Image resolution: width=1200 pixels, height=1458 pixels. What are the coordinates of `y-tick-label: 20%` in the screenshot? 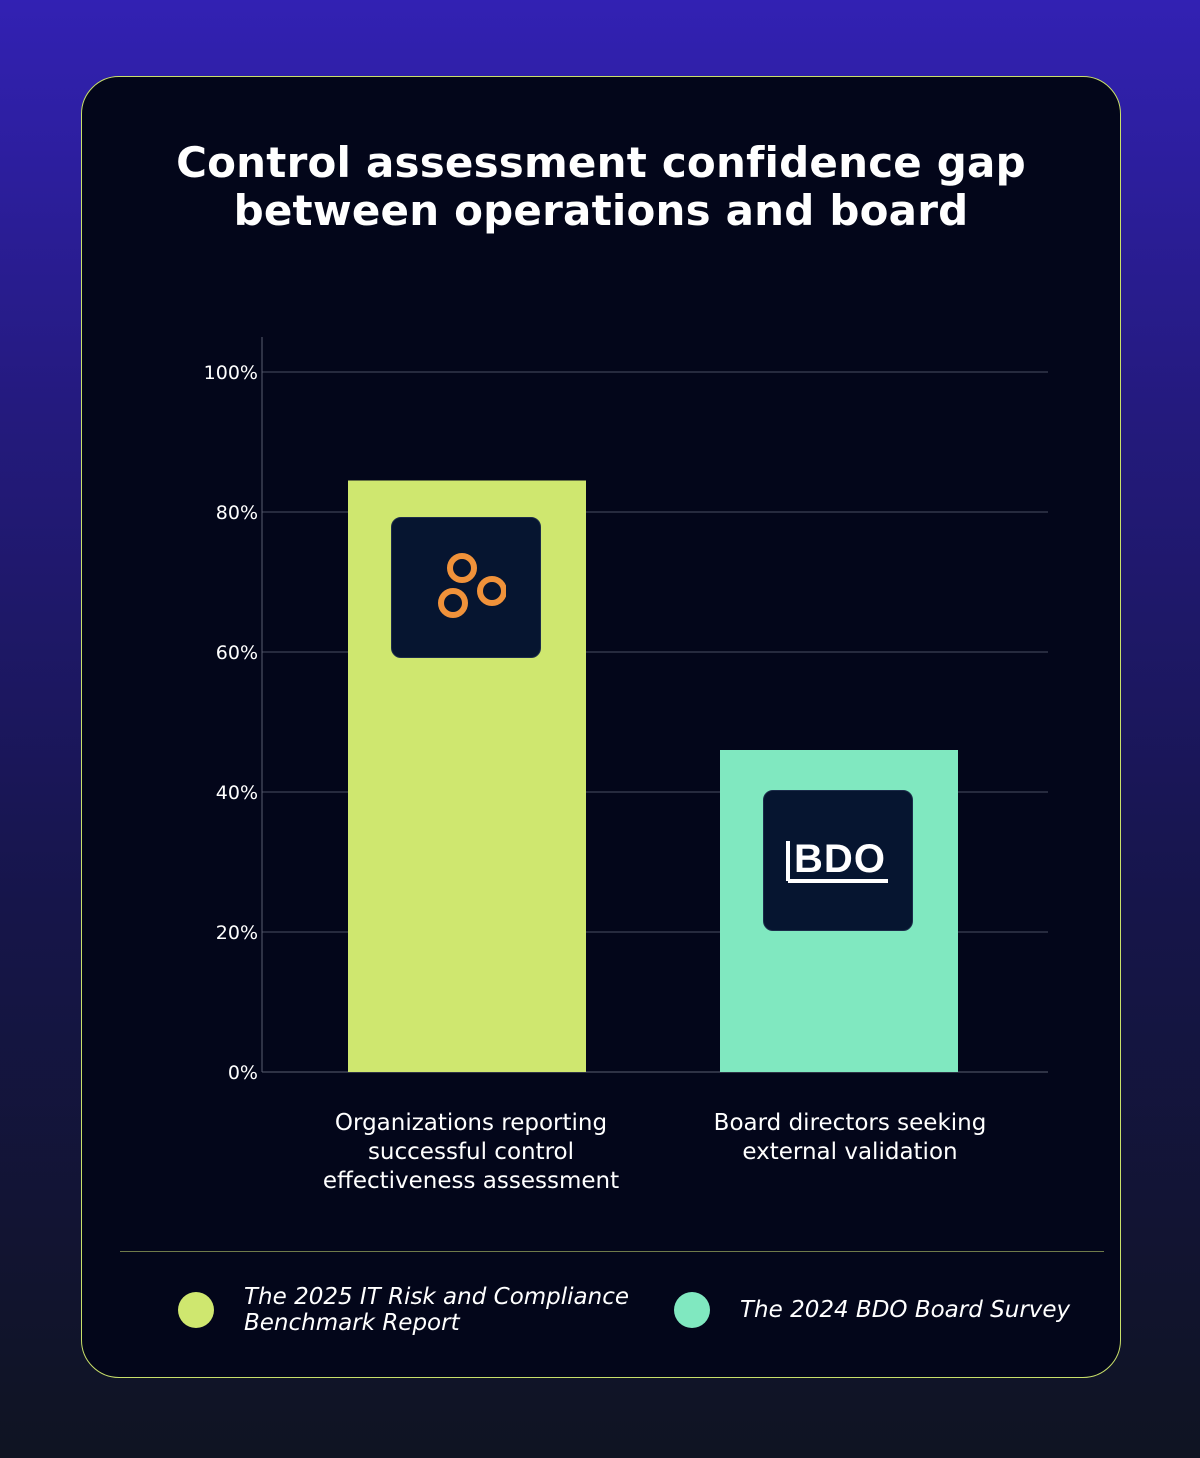 It's located at (237, 933).